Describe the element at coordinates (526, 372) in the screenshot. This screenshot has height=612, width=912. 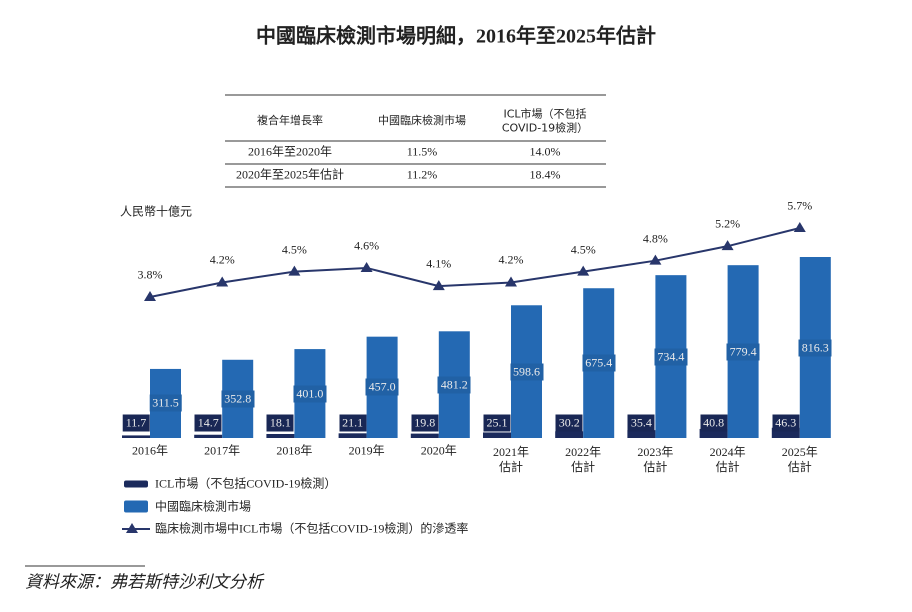
I see `data-label: 598.6` at that location.